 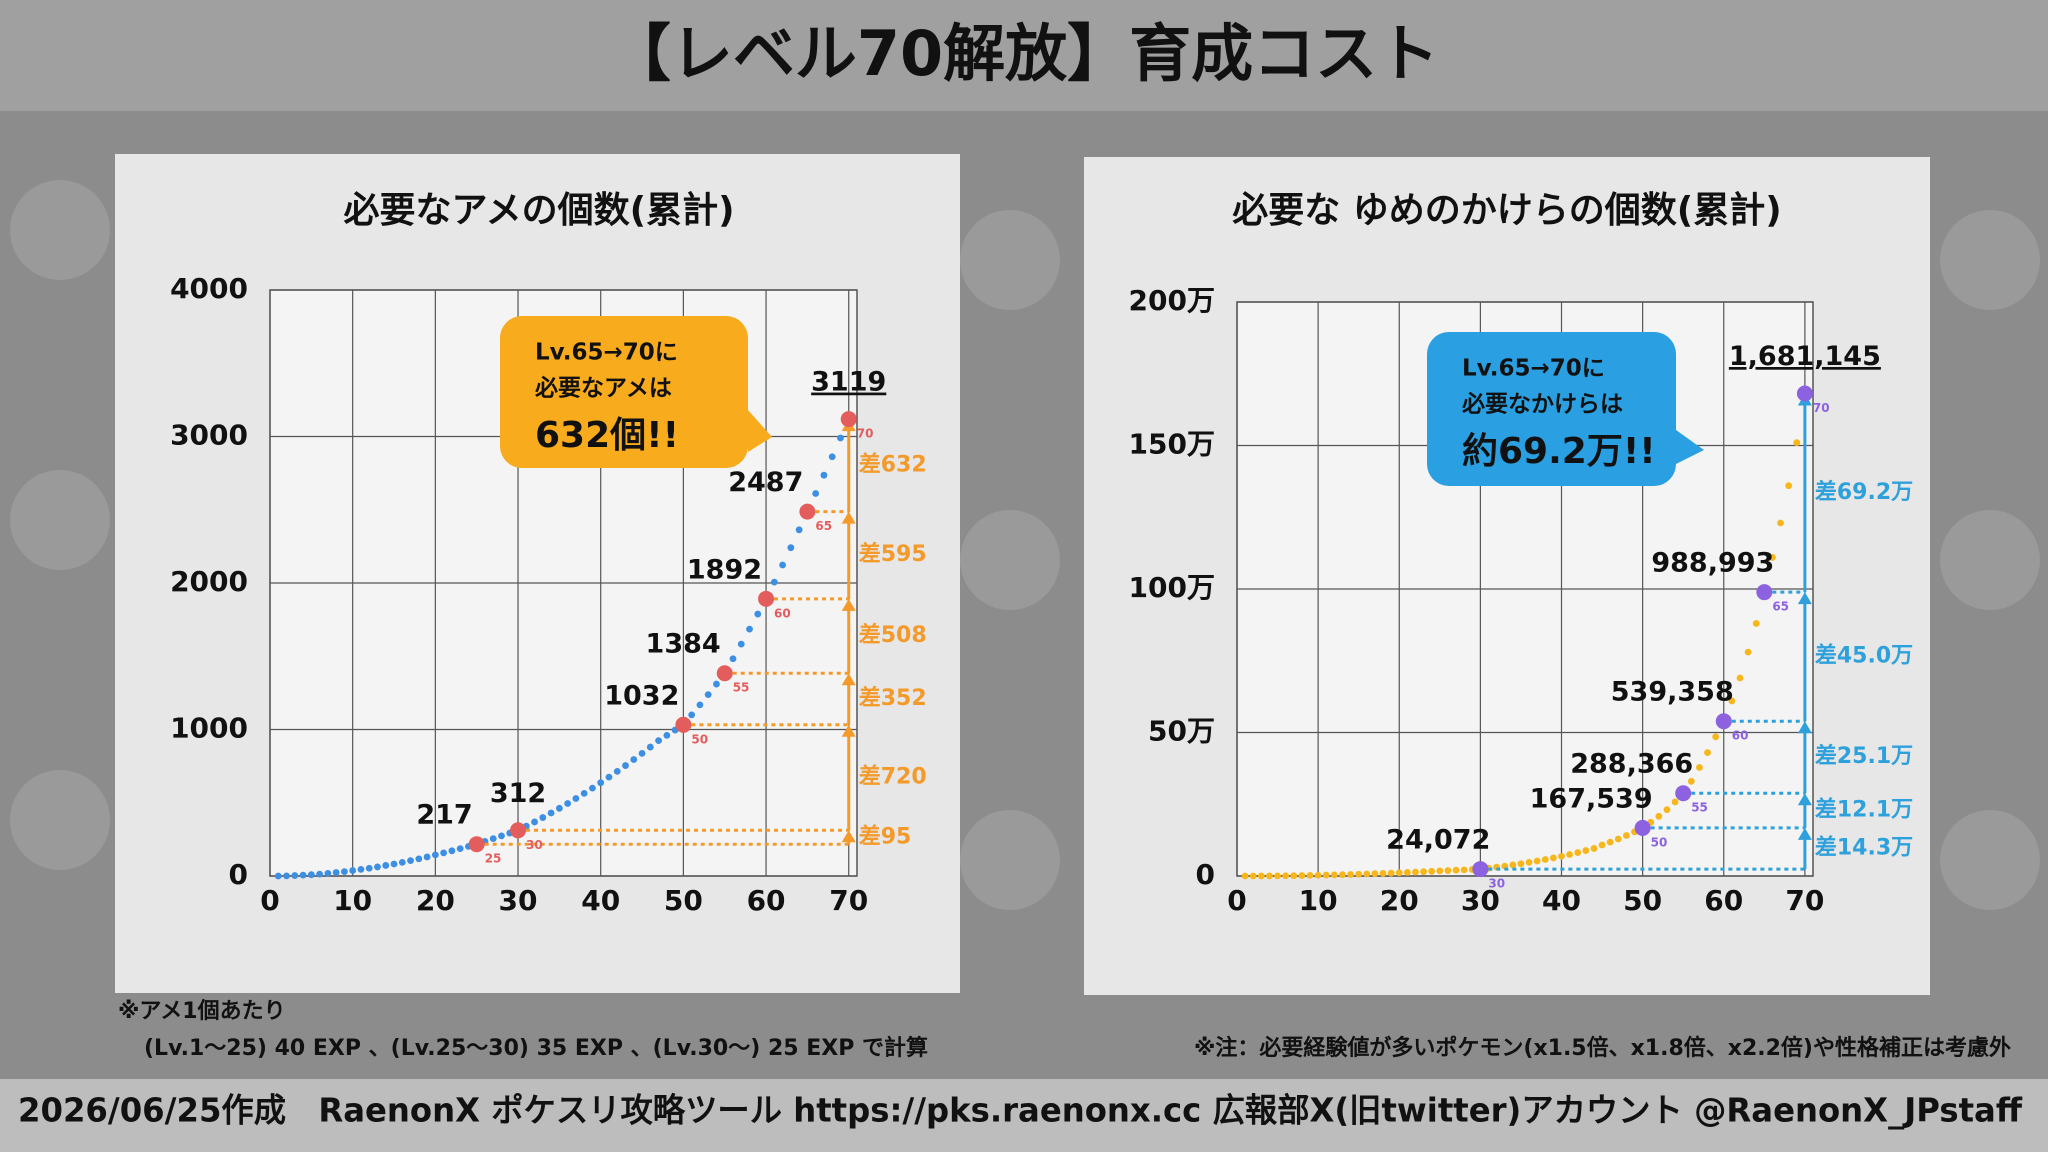 I want to click on chart-title: 必要なアメの個数(累計), so click(x=538, y=210).